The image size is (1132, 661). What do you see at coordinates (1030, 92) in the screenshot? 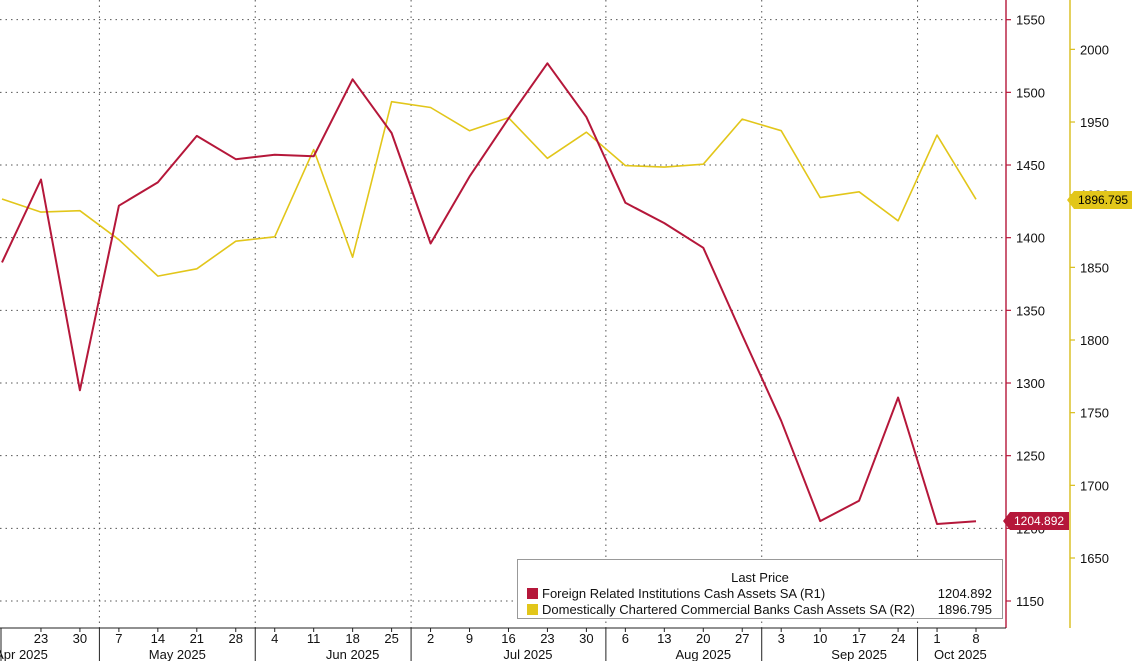
I see `r1-tick-label: 1500` at bounding box center [1030, 92].